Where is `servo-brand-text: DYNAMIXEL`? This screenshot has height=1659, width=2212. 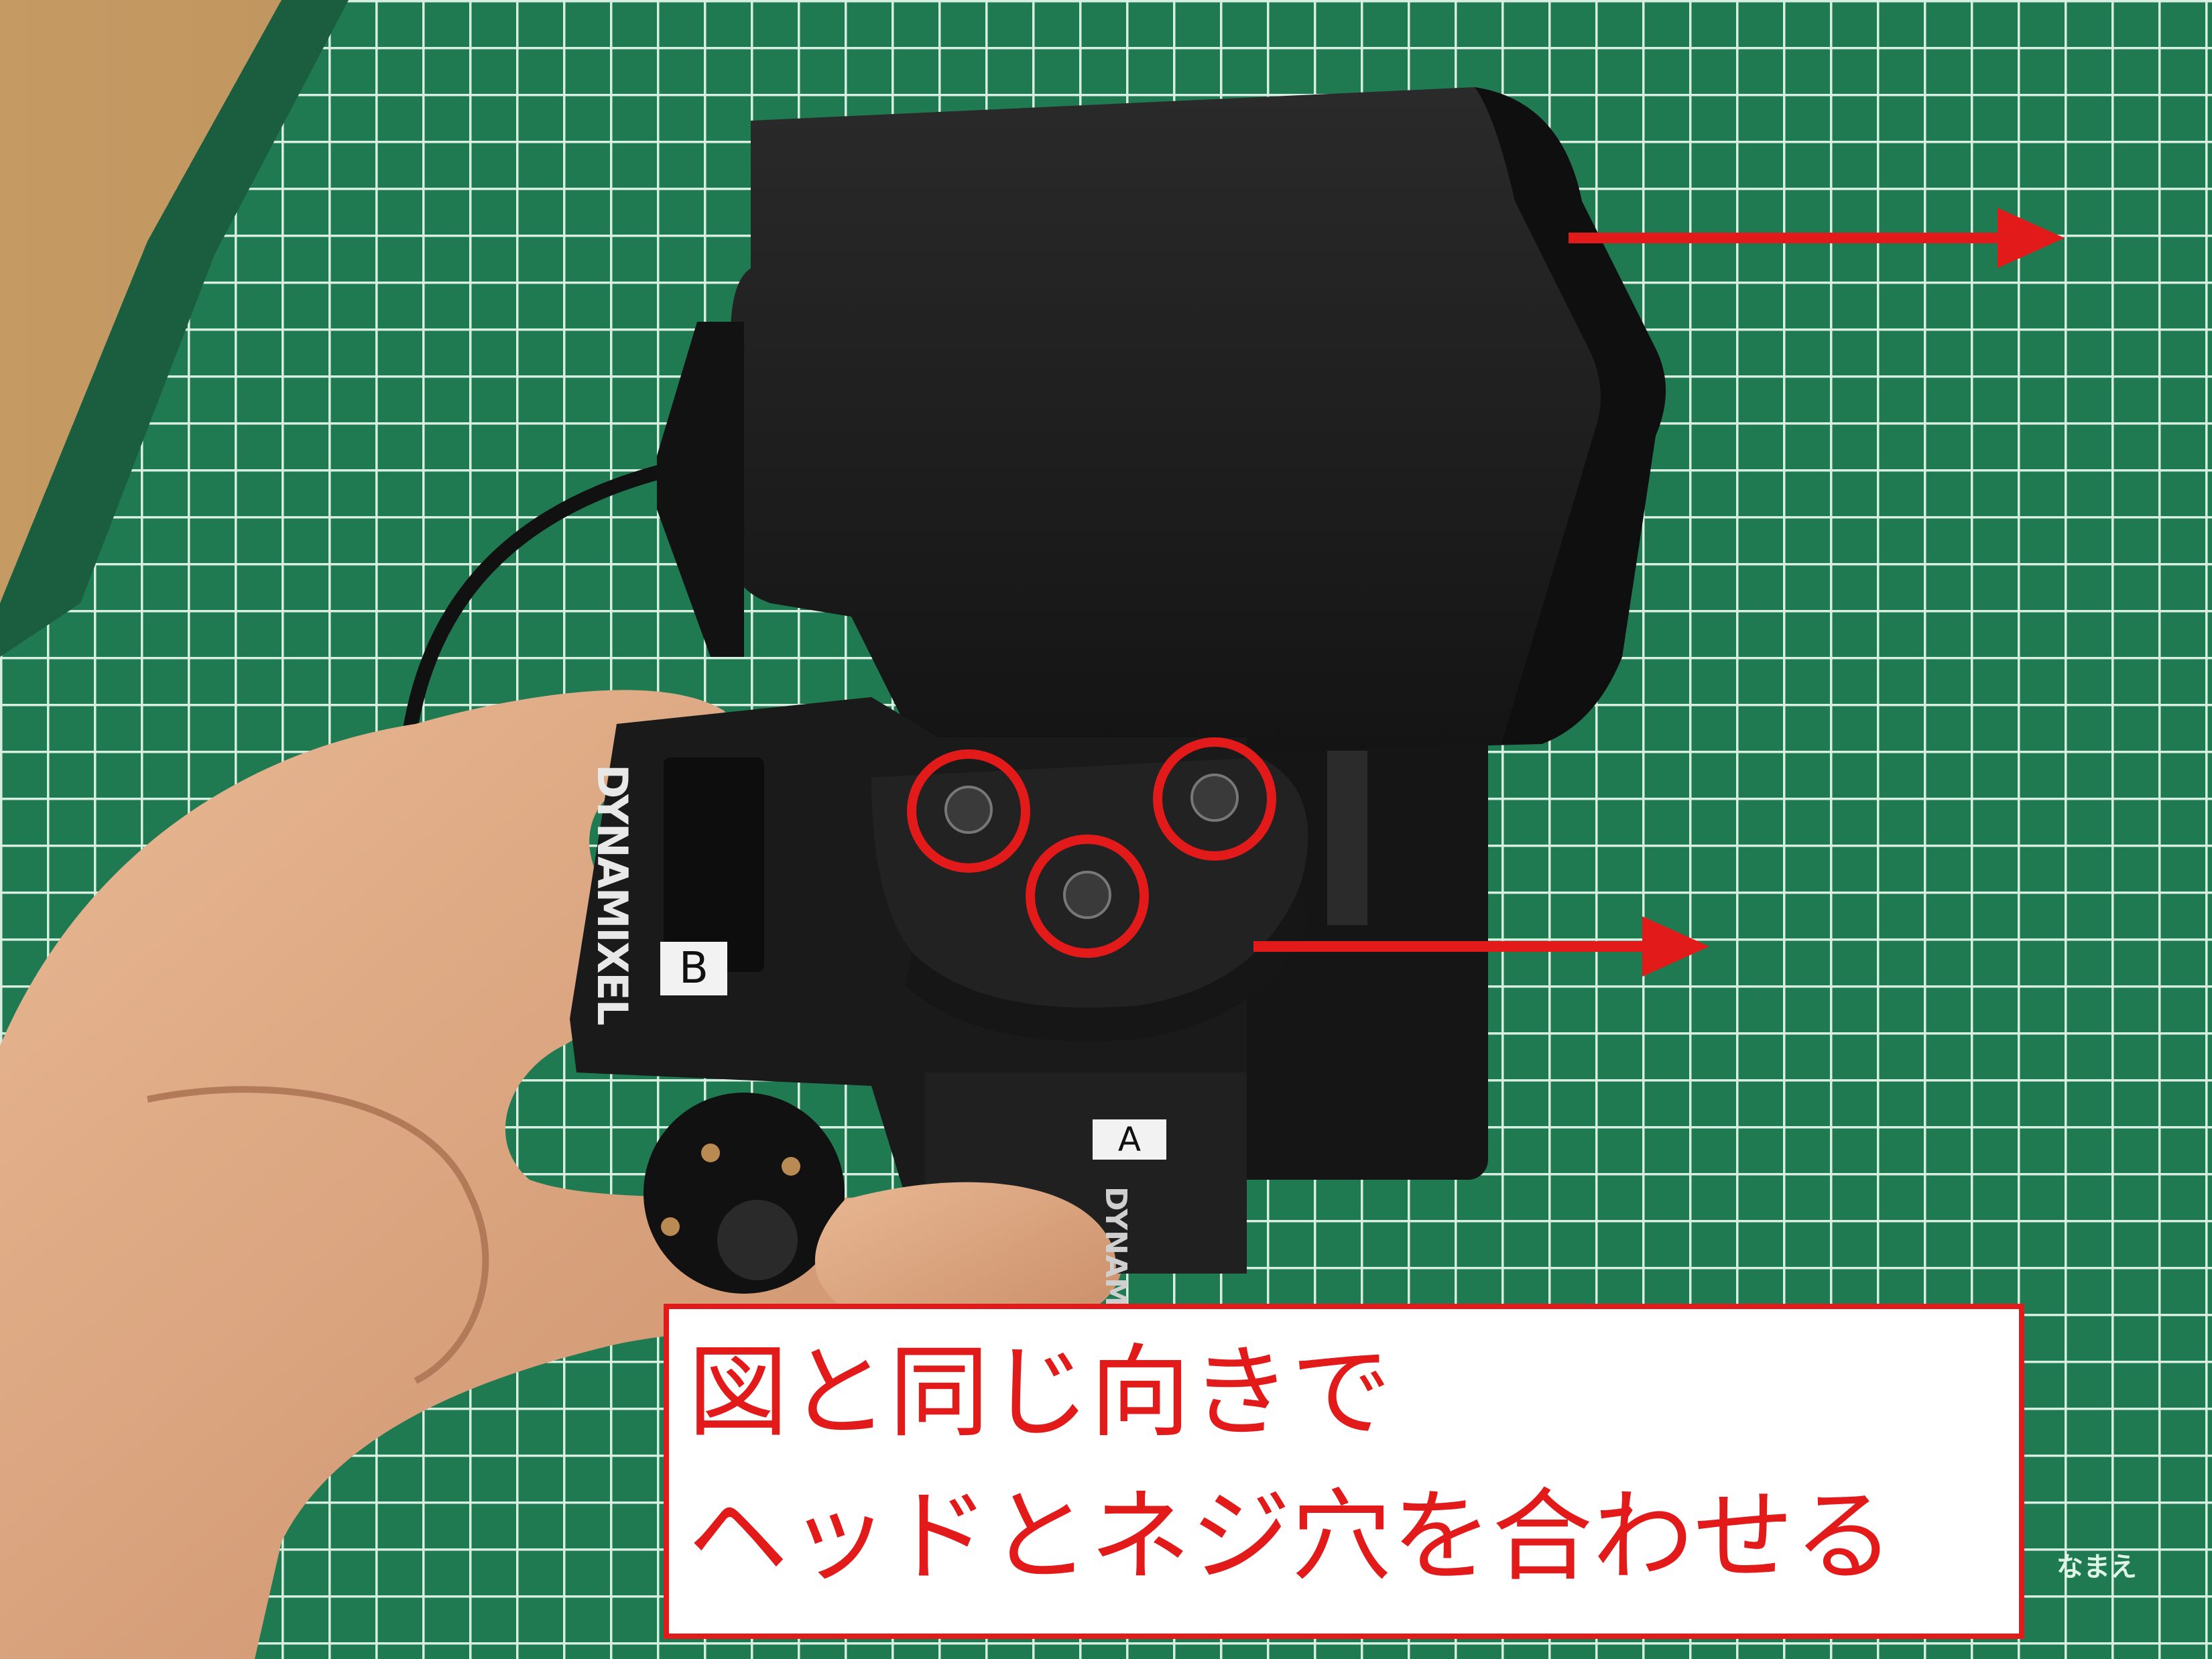 servo-brand-text: DYNAMIXEL is located at coordinates (612, 894).